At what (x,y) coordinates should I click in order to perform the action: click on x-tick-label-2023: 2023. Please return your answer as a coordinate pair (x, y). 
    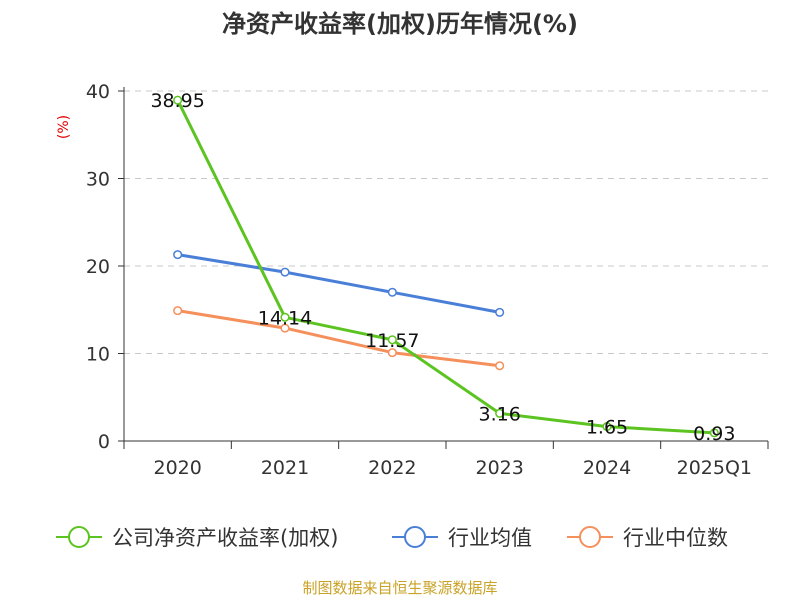
    Looking at the image, I should click on (499, 468).